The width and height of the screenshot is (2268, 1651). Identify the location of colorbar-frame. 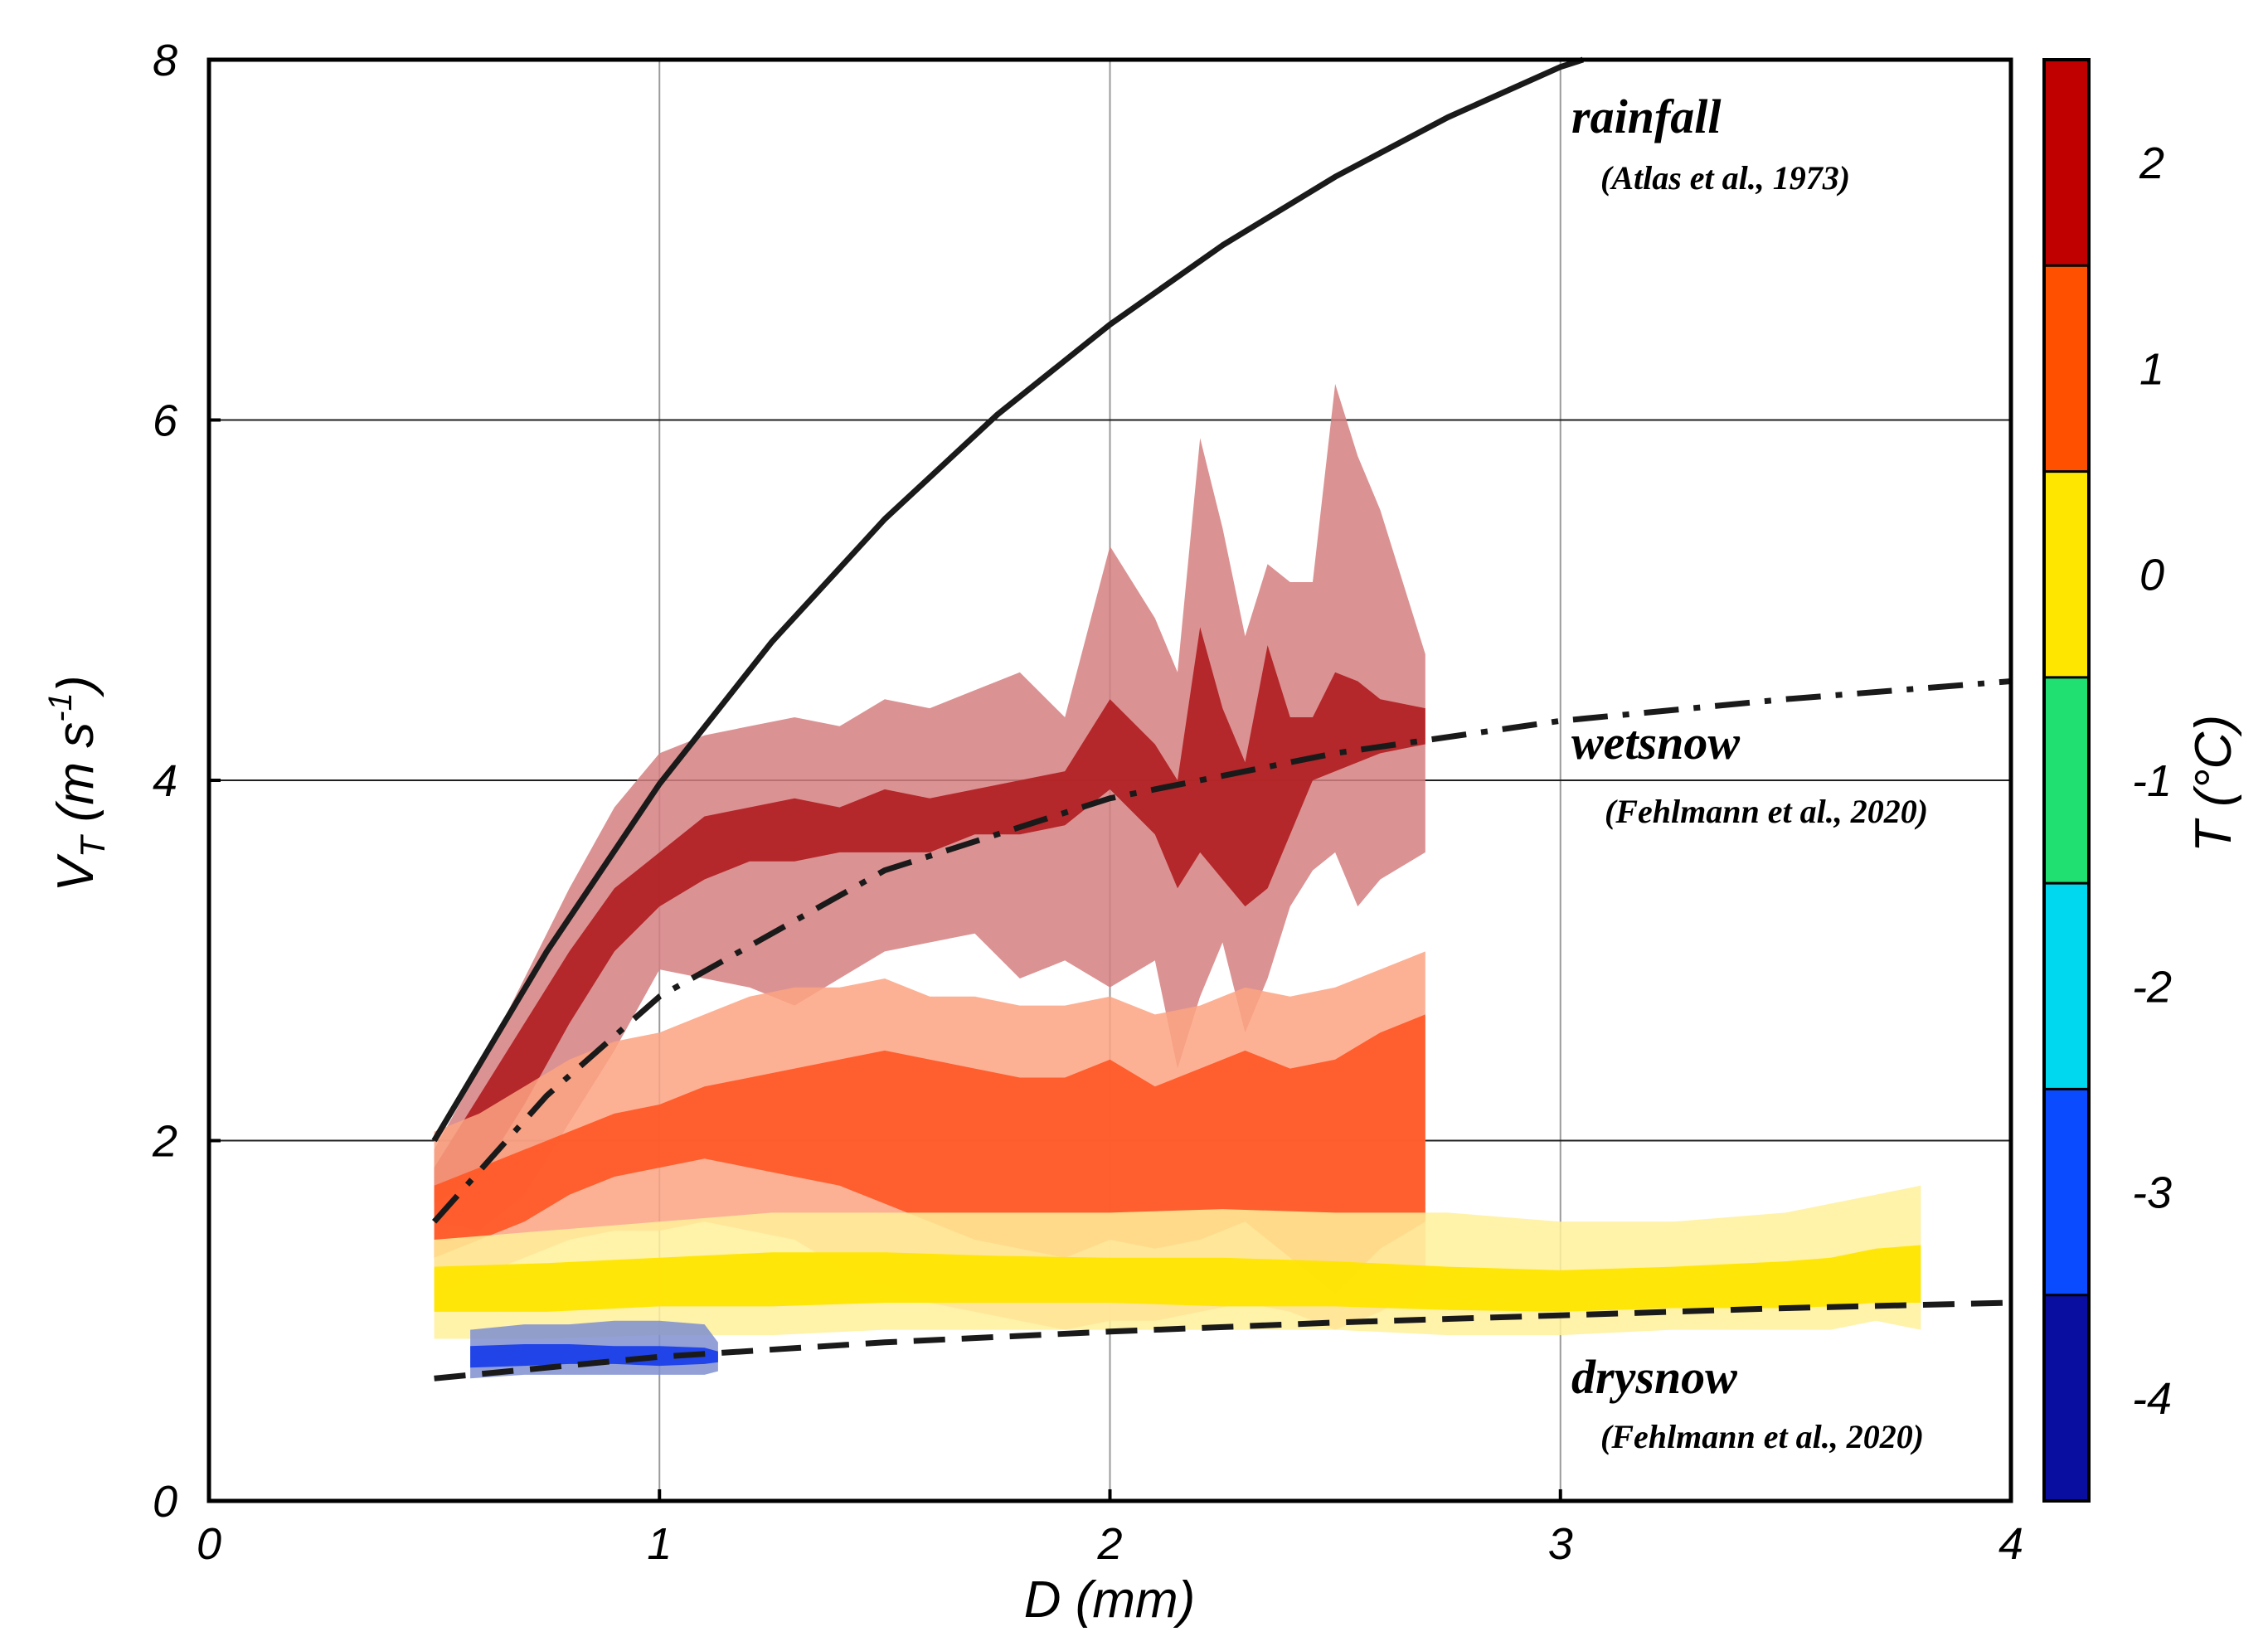
(2066, 781).